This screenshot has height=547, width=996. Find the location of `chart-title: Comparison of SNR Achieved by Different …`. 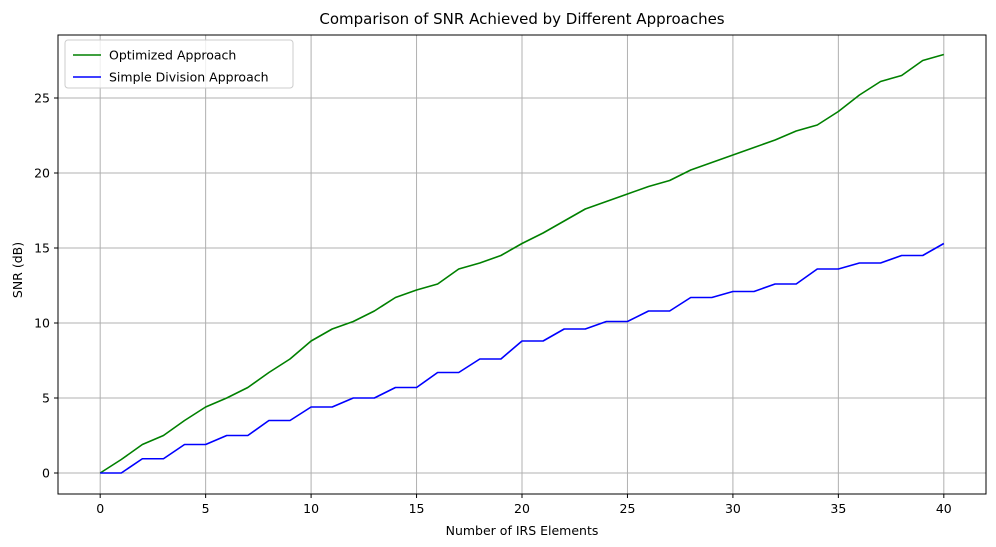

chart-title: Comparison of SNR Achieved by Different … is located at coordinates (521, 19).